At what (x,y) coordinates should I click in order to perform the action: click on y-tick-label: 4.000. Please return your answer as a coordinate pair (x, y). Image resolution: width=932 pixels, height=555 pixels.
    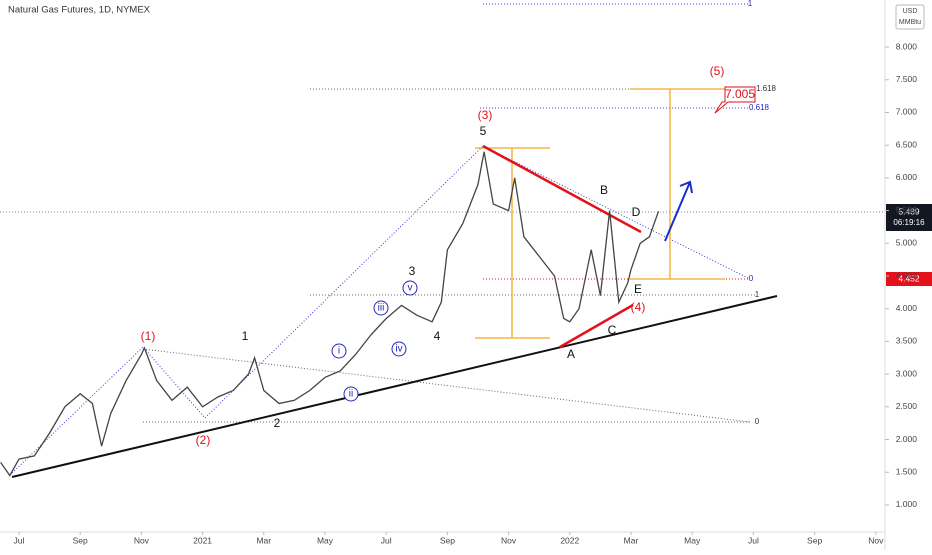
    Looking at the image, I should click on (907, 308).